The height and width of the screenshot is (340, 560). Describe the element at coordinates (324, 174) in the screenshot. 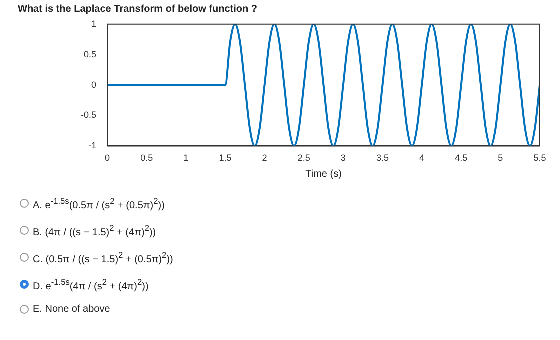

I see `x-axis-title: Time (s)` at that location.